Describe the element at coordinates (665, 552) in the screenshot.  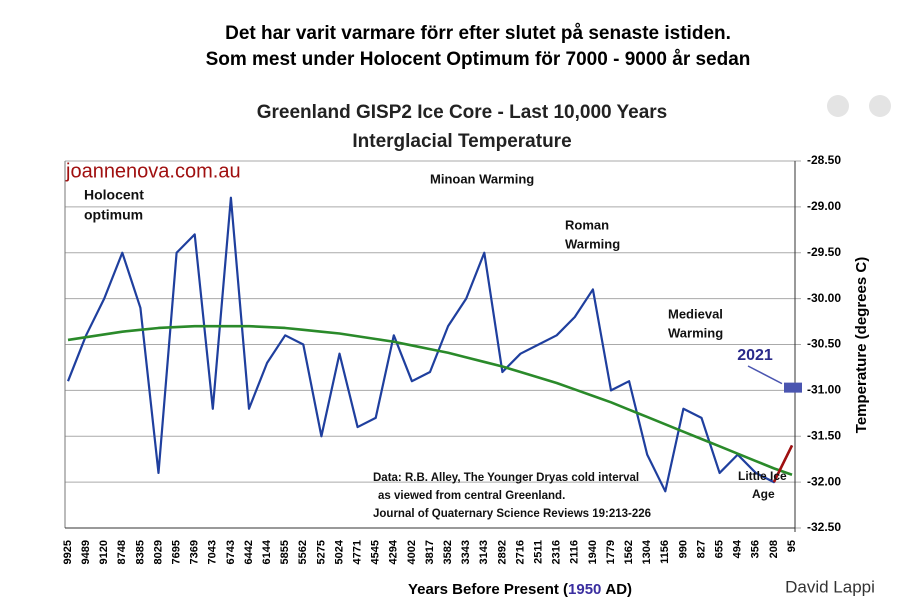
I see `x-tick-label: 1156` at that location.